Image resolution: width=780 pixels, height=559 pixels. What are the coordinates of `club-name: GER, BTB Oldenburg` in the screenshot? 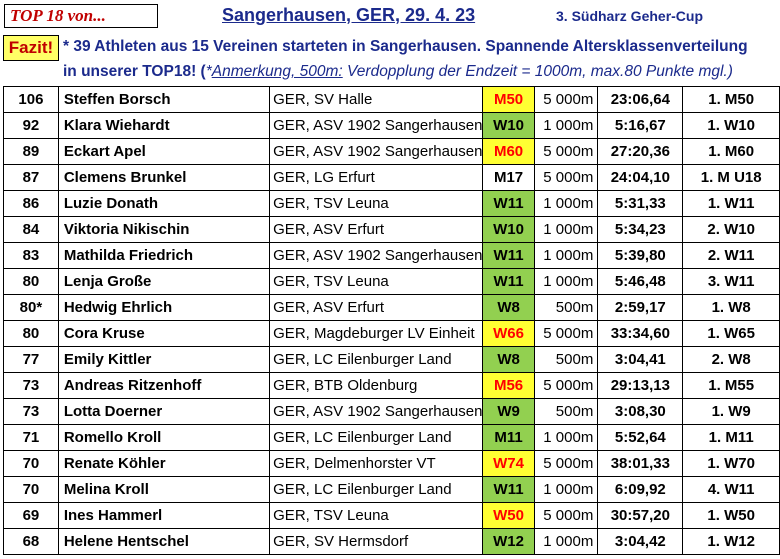 It's located at (376, 385).